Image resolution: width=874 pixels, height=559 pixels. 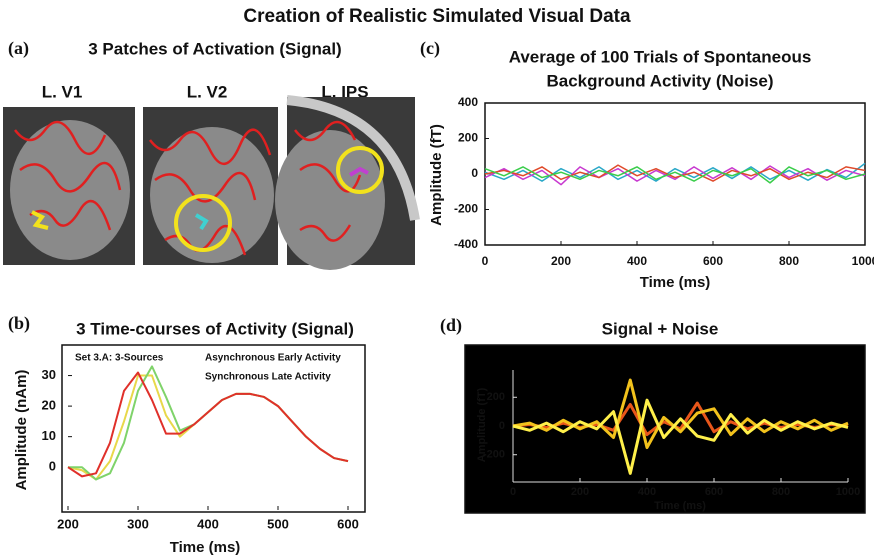 I want to click on image-label: L. IPS, so click(x=344, y=91).